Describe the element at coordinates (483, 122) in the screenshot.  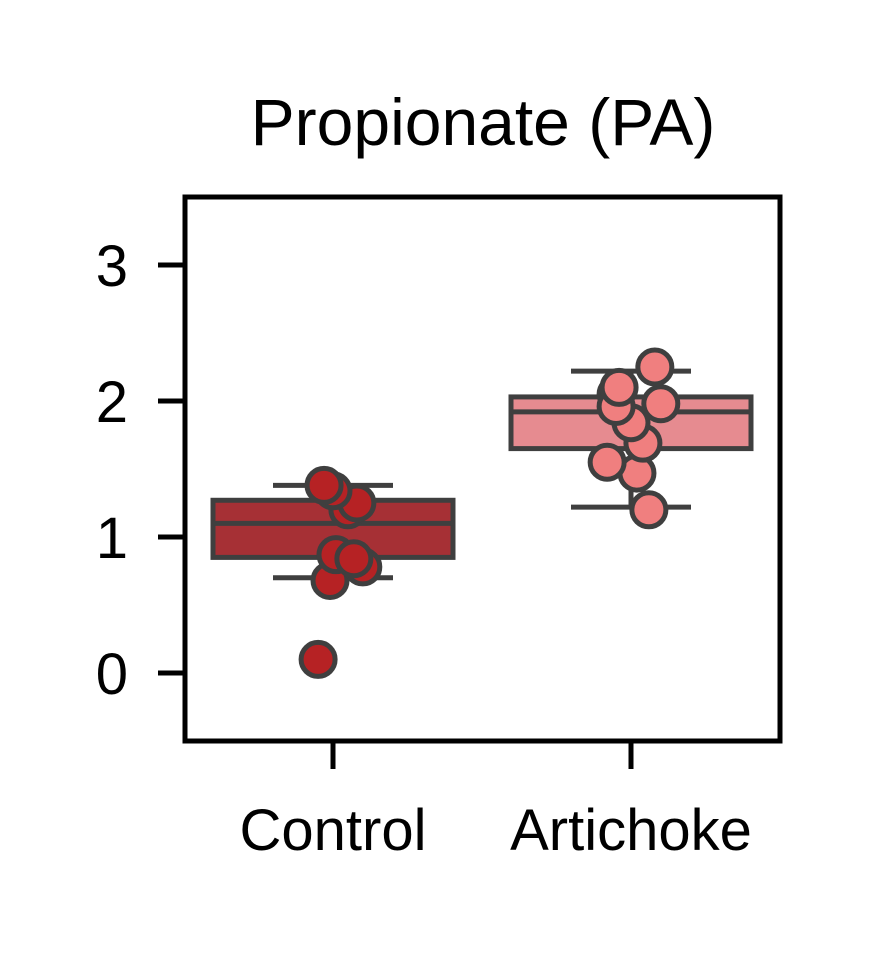
I see `chart-title: Propionate (PA)` at that location.